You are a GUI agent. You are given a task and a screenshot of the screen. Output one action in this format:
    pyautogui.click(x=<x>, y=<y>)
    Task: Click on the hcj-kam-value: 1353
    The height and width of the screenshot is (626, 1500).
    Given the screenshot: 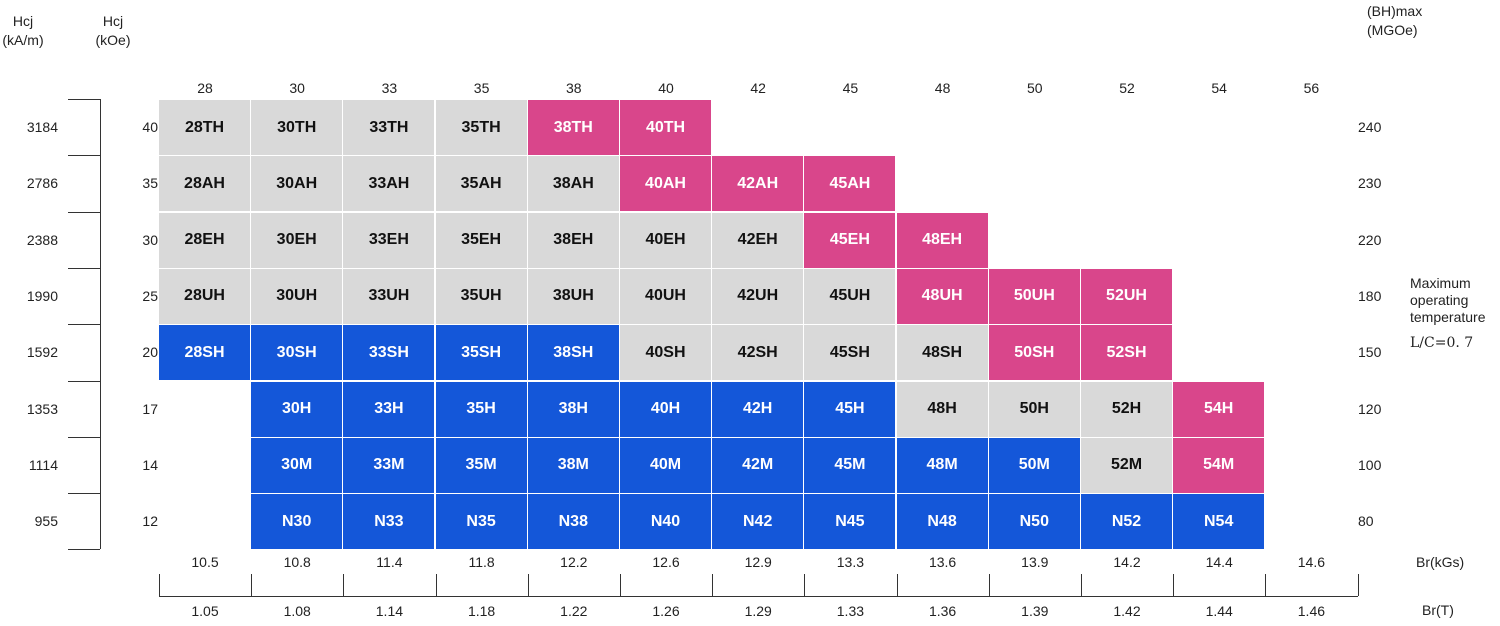 What is the action you would take?
    pyautogui.click(x=42, y=408)
    